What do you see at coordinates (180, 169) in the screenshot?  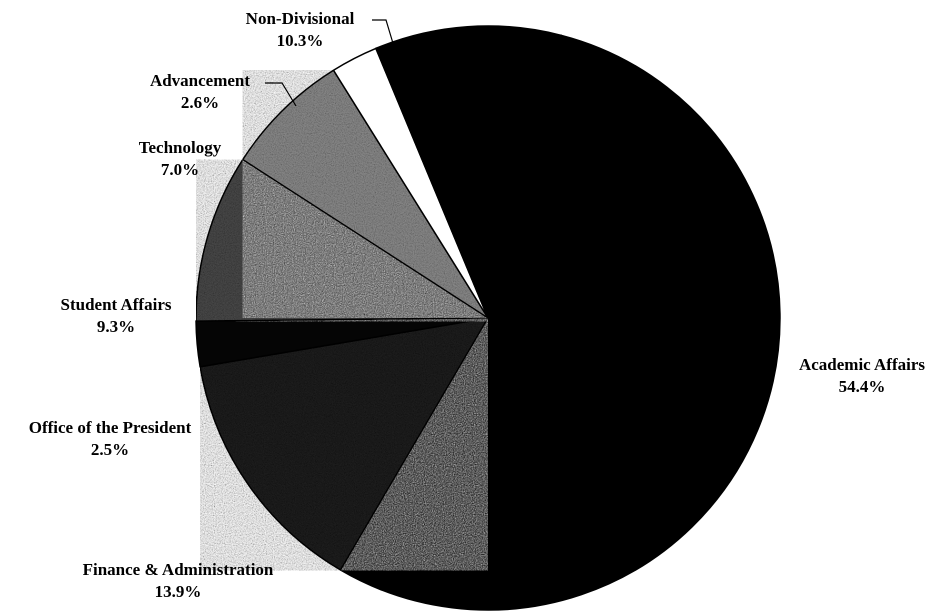 I see `slice-value-technology: 7.0%` at bounding box center [180, 169].